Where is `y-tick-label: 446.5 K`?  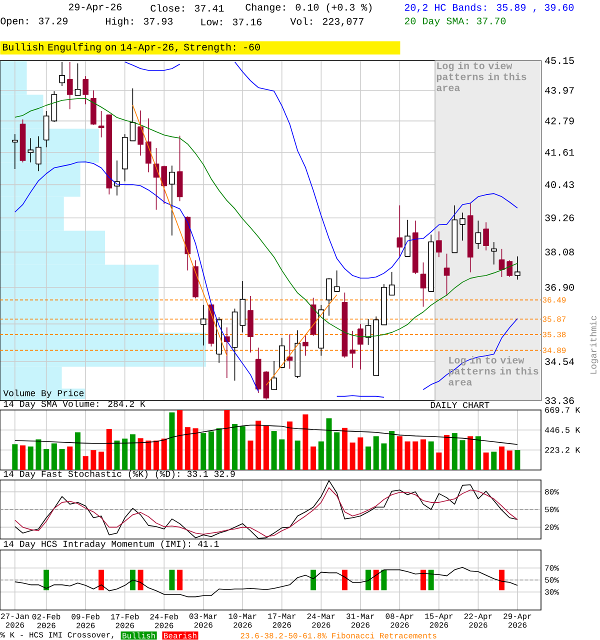
y-tick-label: 446.5 K is located at coordinates (562, 430).